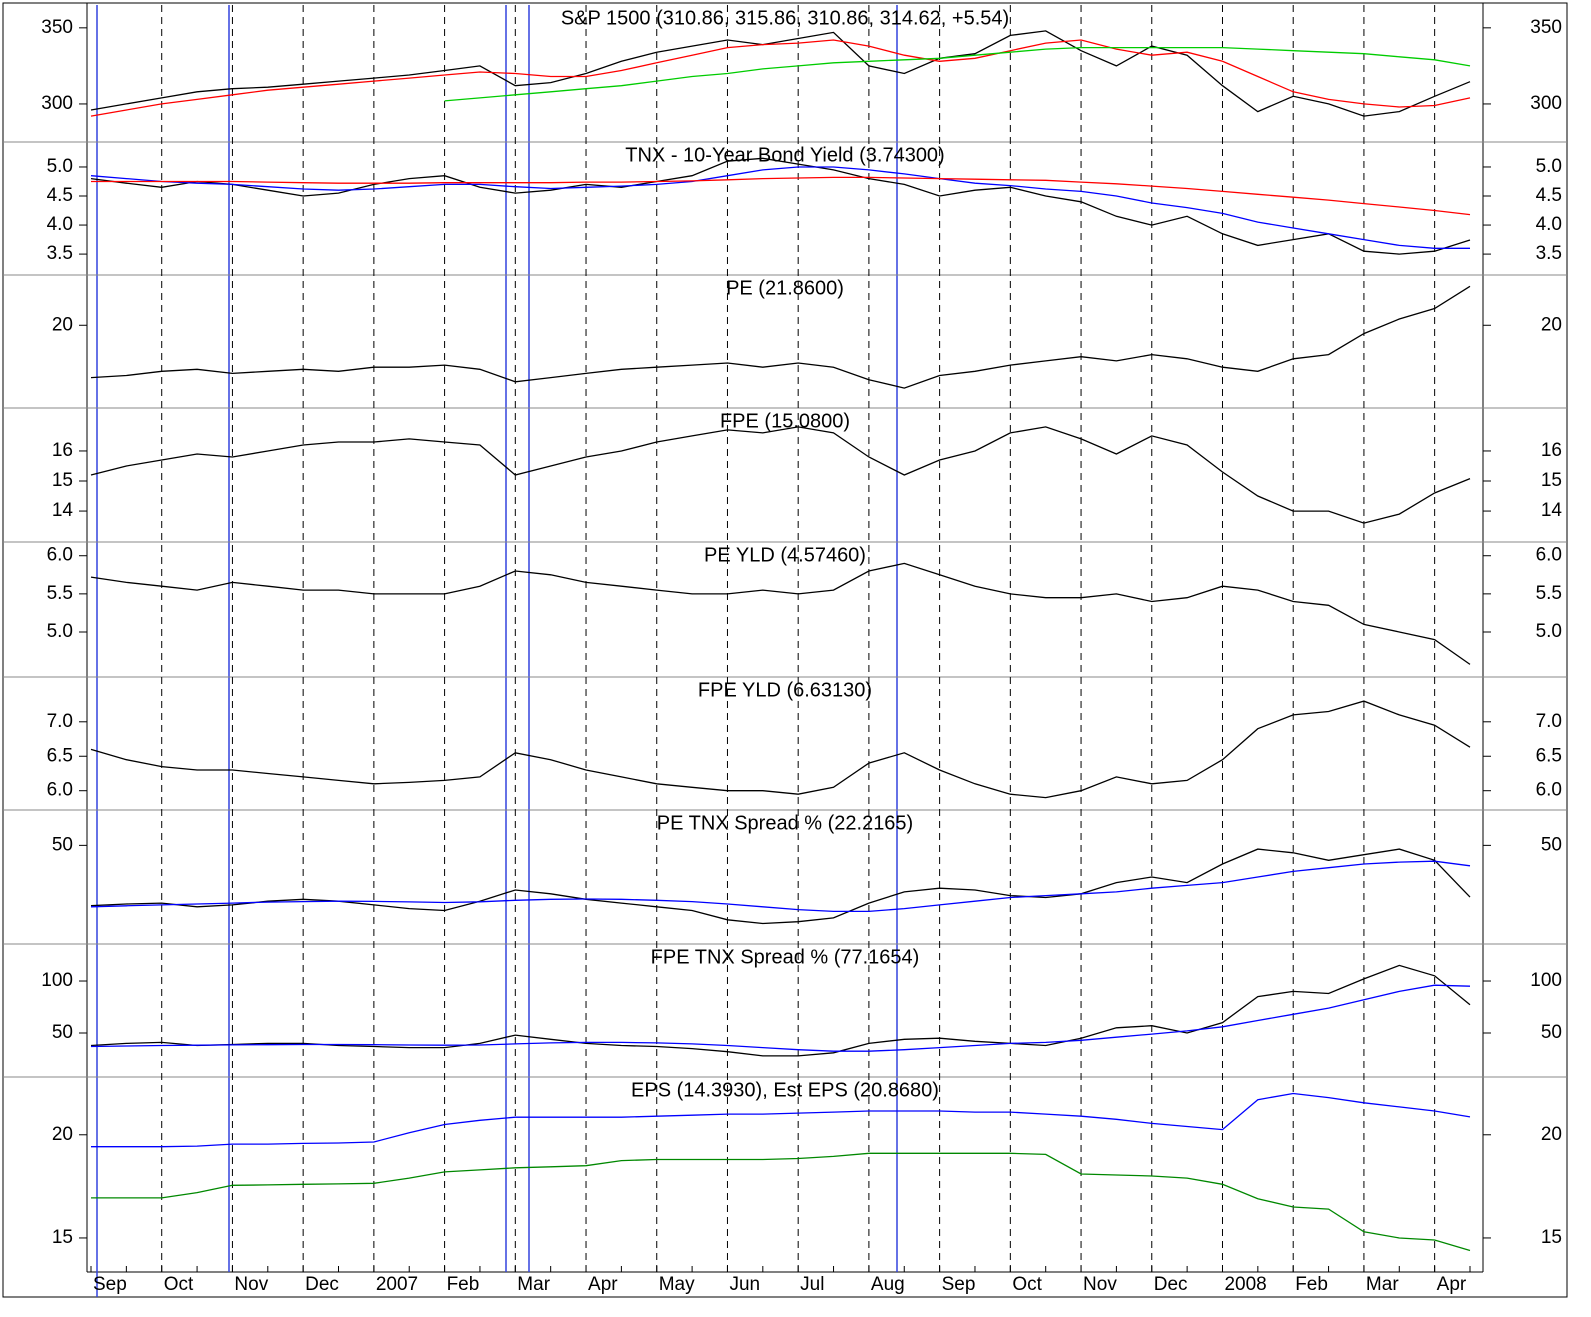 The height and width of the screenshot is (1317, 1591). What do you see at coordinates (1549, 755) in the screenshot?
I see `y-tick-label-right: 6.5` at bounding box center [1549, 755].